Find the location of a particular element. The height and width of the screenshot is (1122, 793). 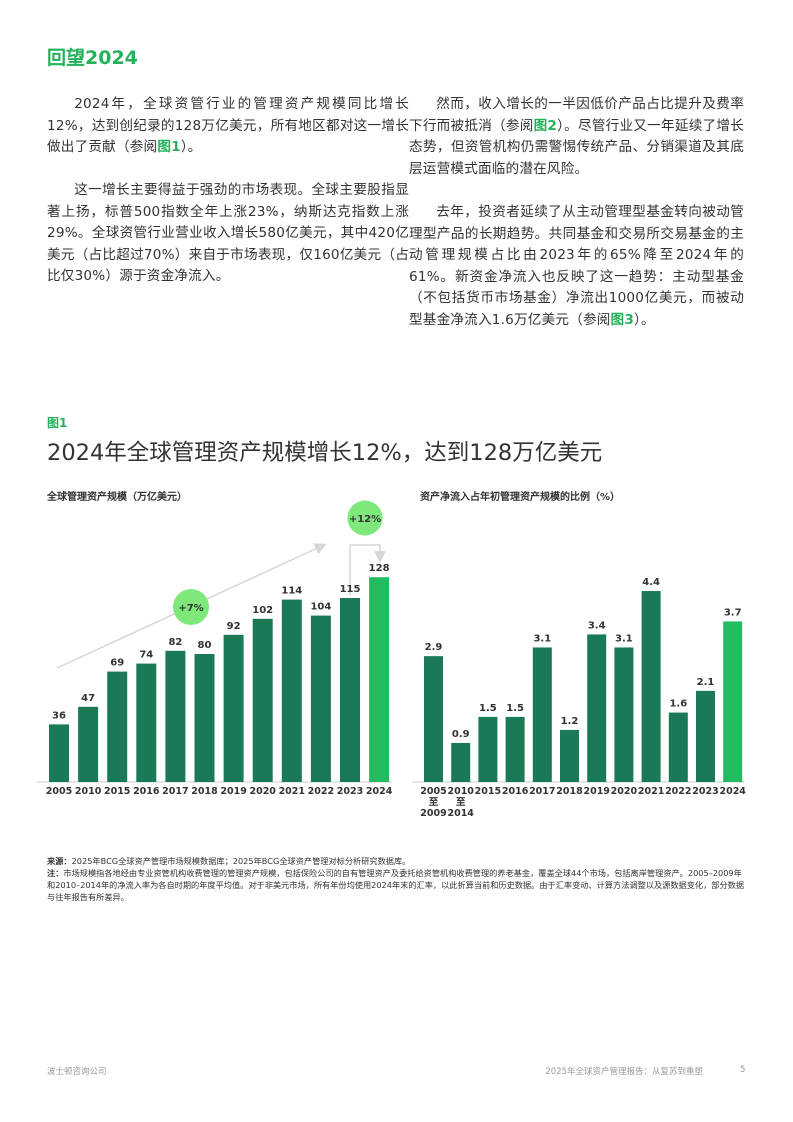

data-label: 74 is located at coordinates (146, 655).